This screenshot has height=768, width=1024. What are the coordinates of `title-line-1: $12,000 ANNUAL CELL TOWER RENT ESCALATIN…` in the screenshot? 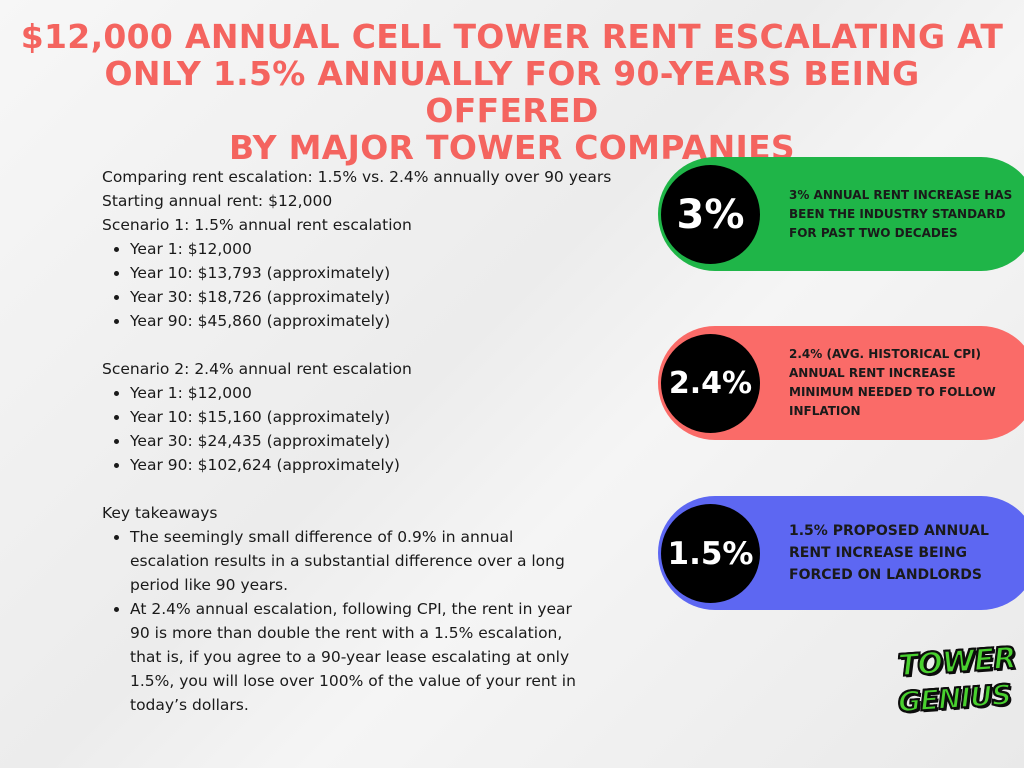 It's located at (512, 36).